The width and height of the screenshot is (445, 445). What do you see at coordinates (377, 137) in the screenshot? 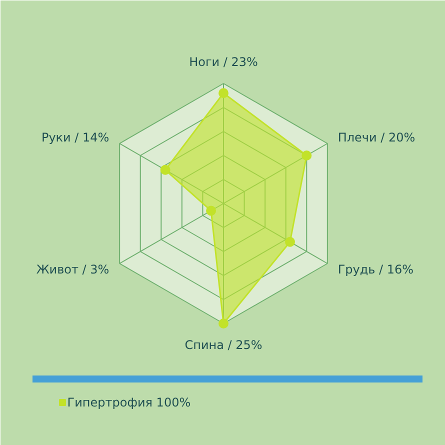
I see `spoke-label: Плечи / 20%` at bounding box center [377, 137].